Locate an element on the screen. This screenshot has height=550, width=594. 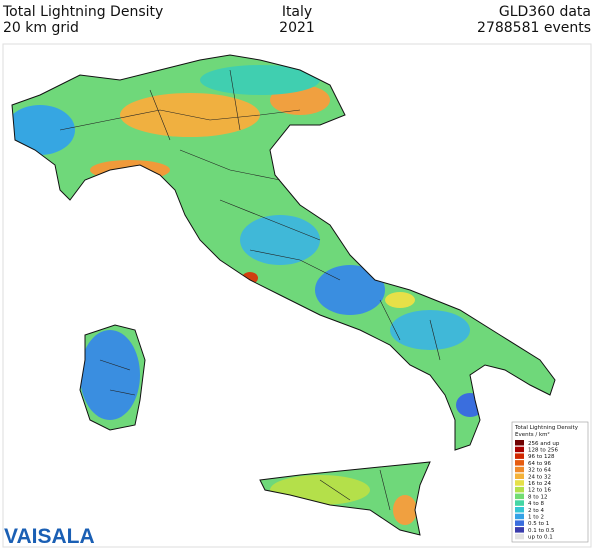
legend-label: 2 to 4 is located at coordinates (536, 511).